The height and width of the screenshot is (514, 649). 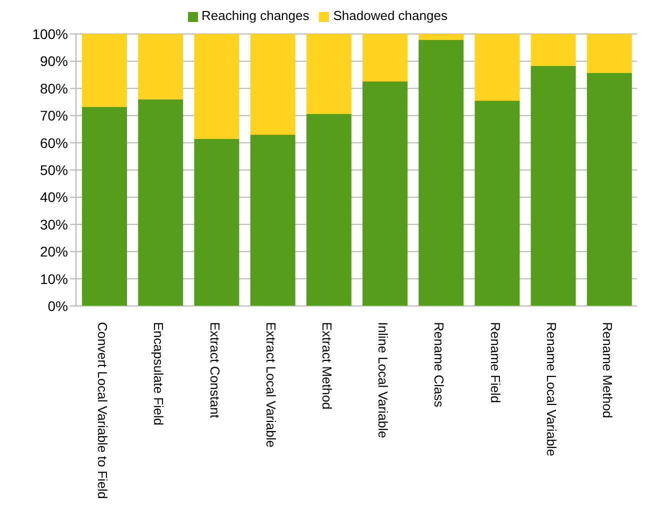 What do you see at coordinates (439, 365) in the screenshot?
I see `x-tick-label: Rename Class` at bounding box center [439, 365].